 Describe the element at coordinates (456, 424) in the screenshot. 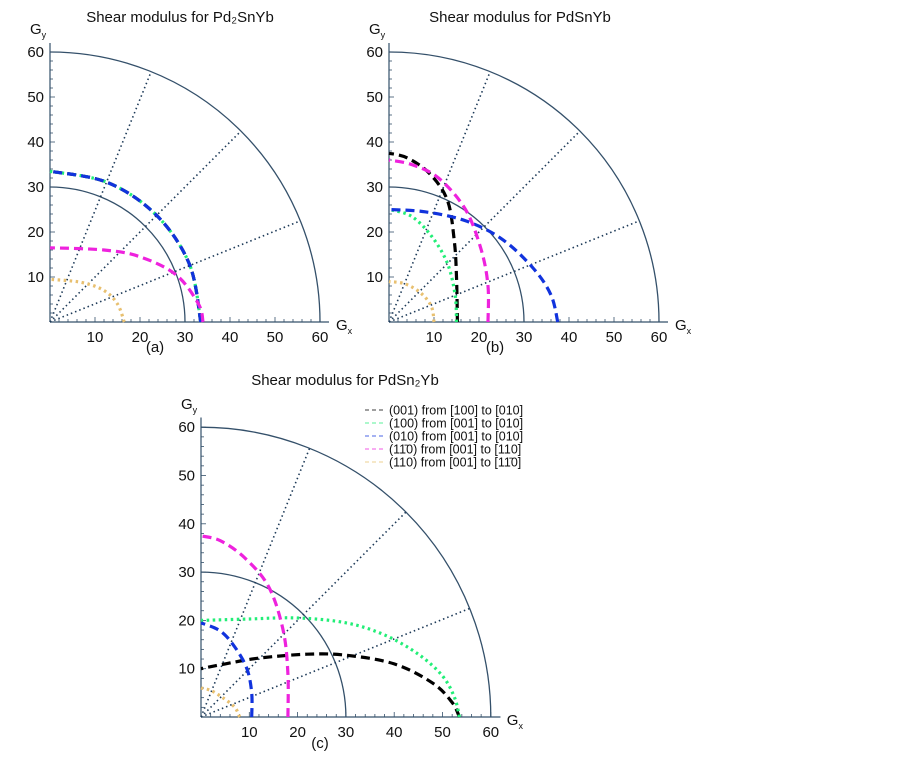

I see `legend-label: (100) from [001] to [010]` at that location.